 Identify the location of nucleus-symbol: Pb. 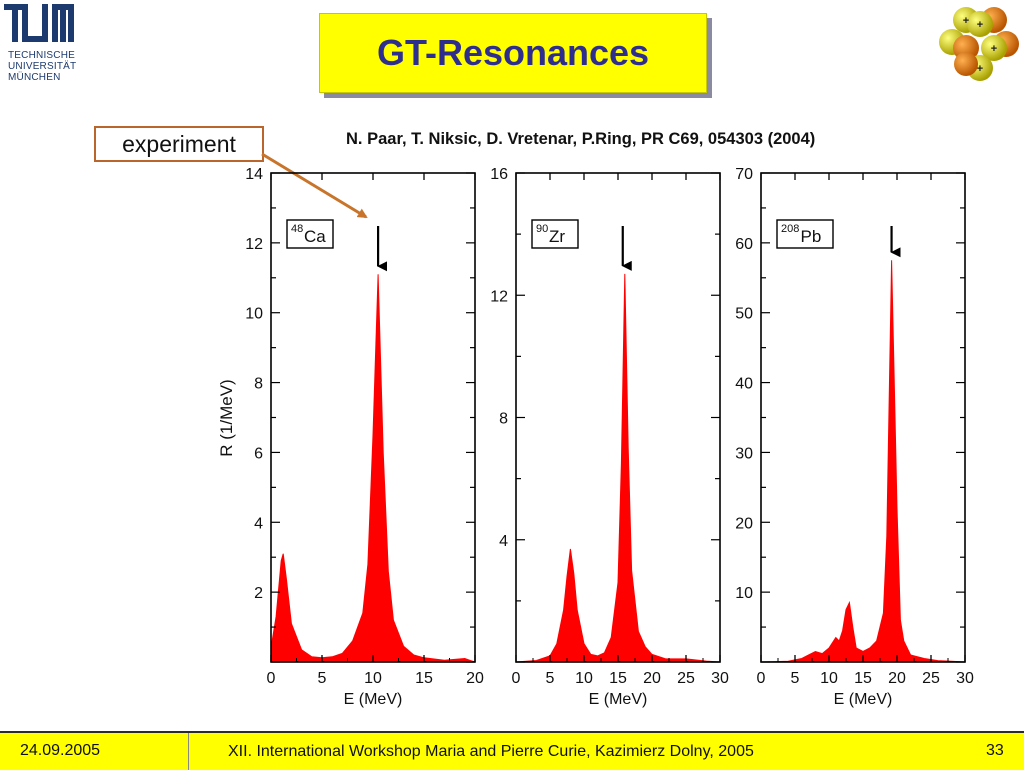
(811, 236).